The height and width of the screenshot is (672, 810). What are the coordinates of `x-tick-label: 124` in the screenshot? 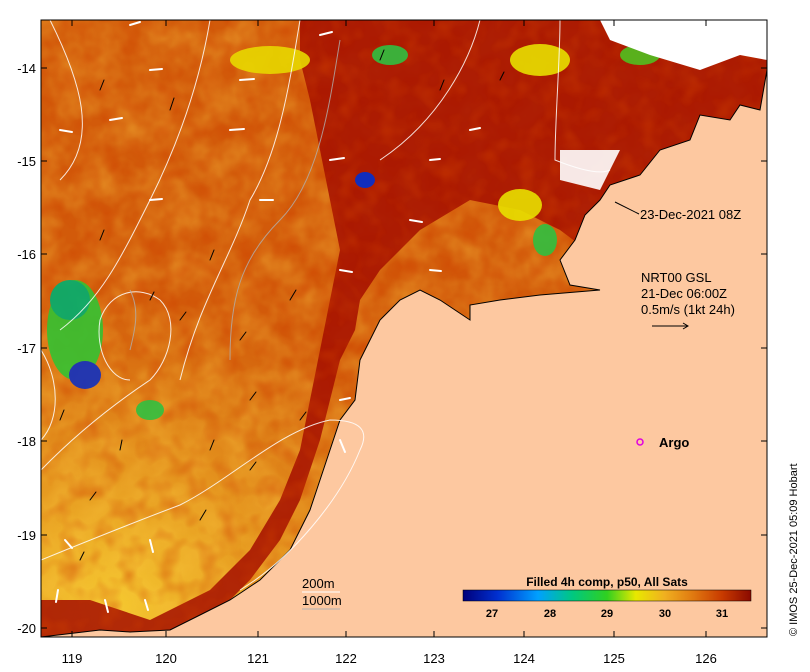 It's located at (524, 658).